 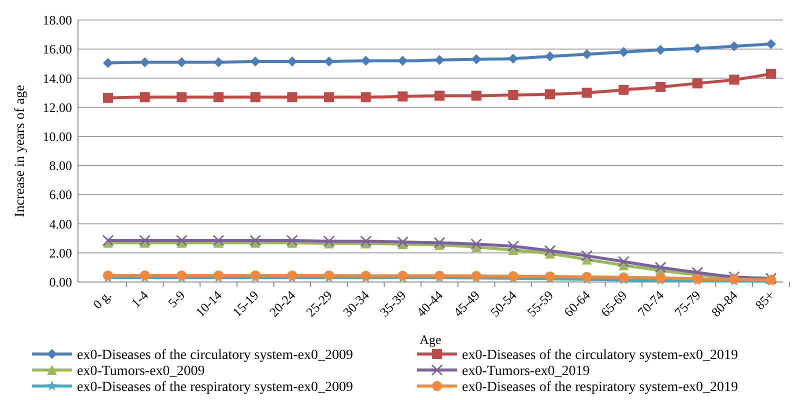 What do you see at coordinates (215, 355) in the screenshot?
I see `legend-label: ex0-Diseases of the circulatory system-ex0_2009` at bounding box center [215, 355].